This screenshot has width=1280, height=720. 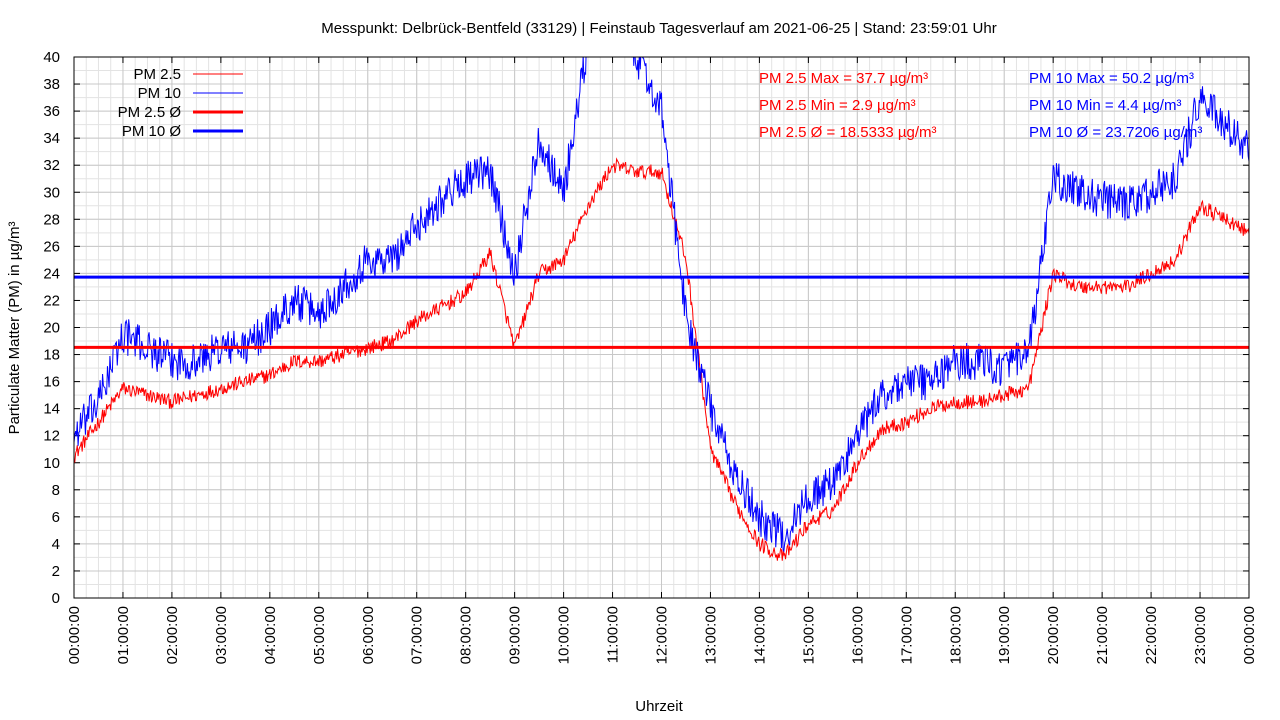 I want to click on x-tick-label: 01:00:00, so click(x=123, y=635).